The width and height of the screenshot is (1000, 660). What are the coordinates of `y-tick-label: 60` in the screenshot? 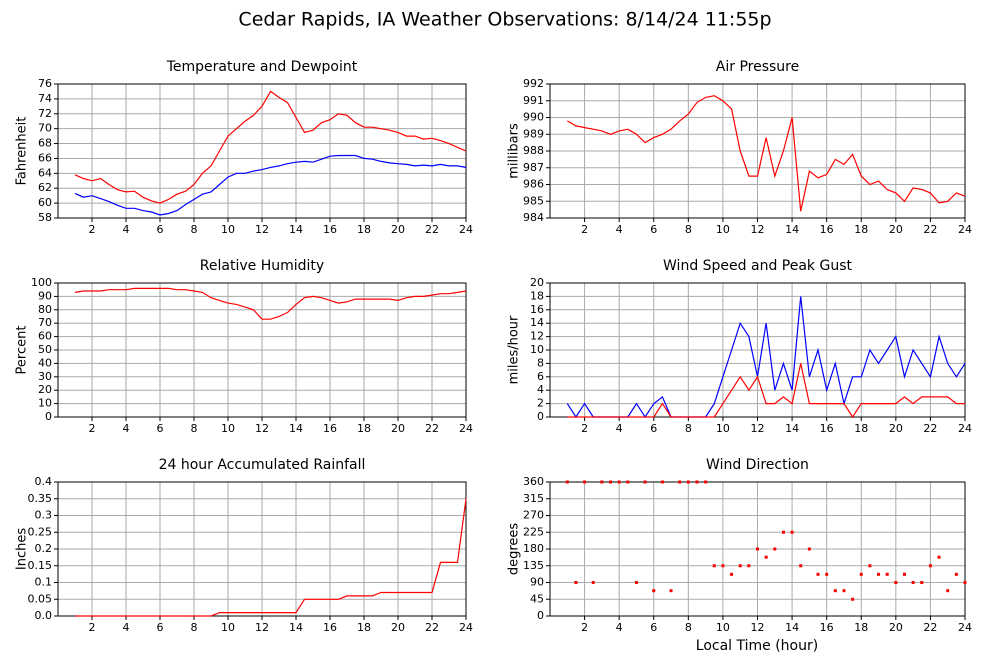 It's located at (45, 202).